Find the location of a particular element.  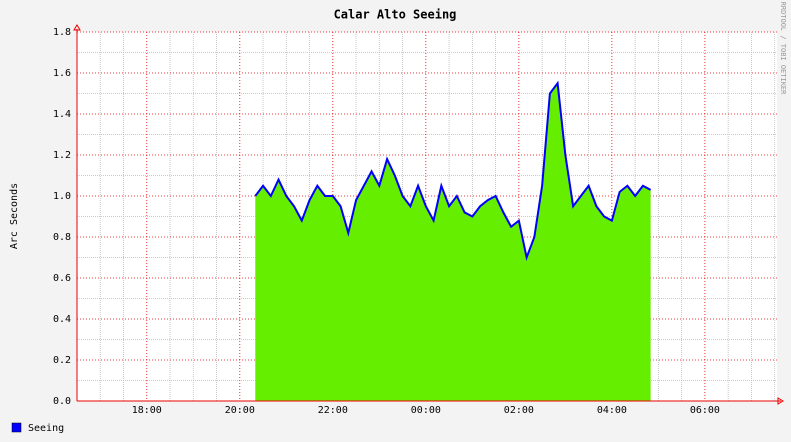

y-tick-label: 1.0 is located at coordinates (62, 196).